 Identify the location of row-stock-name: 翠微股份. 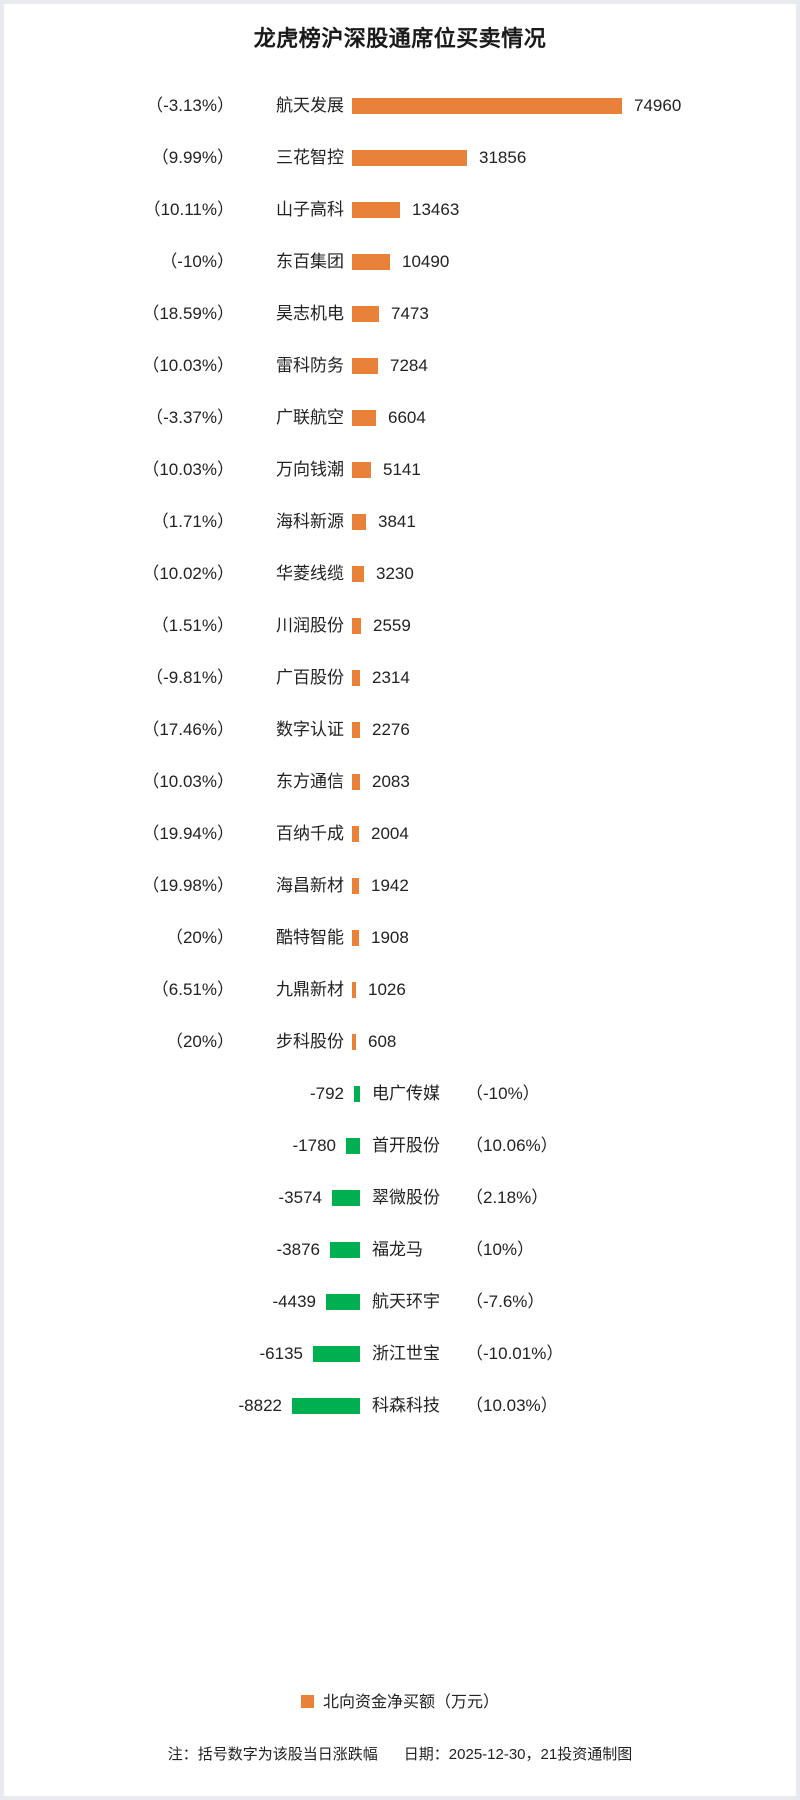
(406, 1197).